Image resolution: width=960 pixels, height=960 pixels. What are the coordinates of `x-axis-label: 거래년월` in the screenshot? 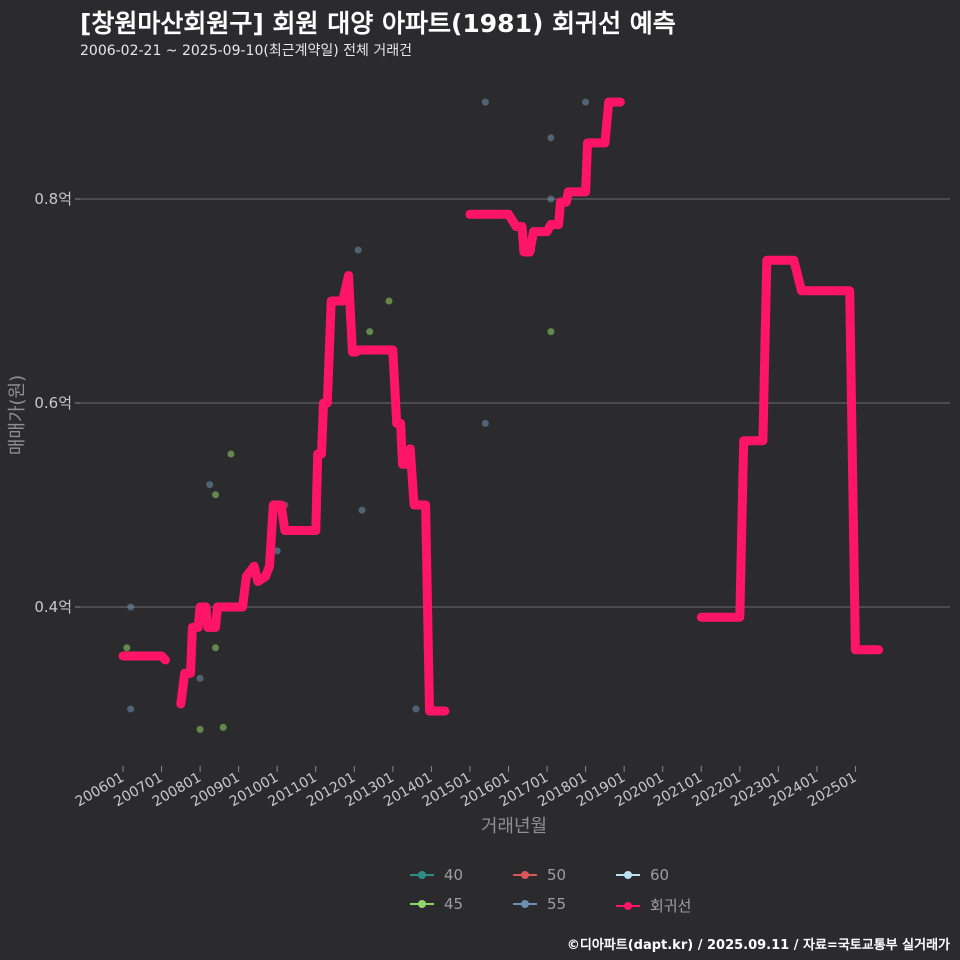 It's located at (514, 826).